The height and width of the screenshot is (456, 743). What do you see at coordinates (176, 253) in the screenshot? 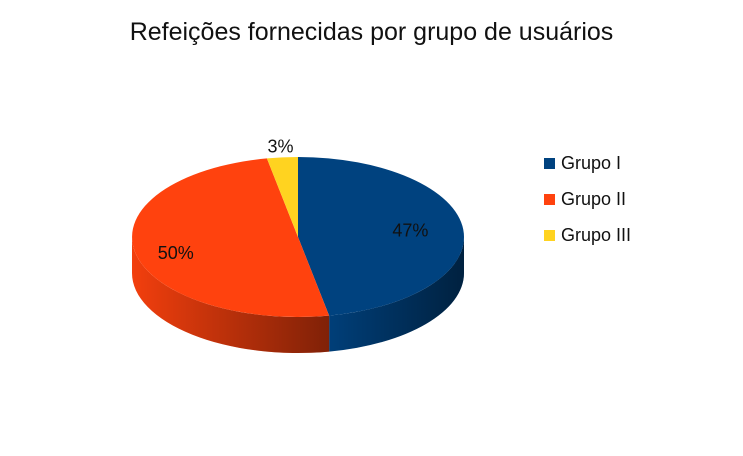
I see `data-label-grupo-ii: 50%` at bounding box center [176, 253].